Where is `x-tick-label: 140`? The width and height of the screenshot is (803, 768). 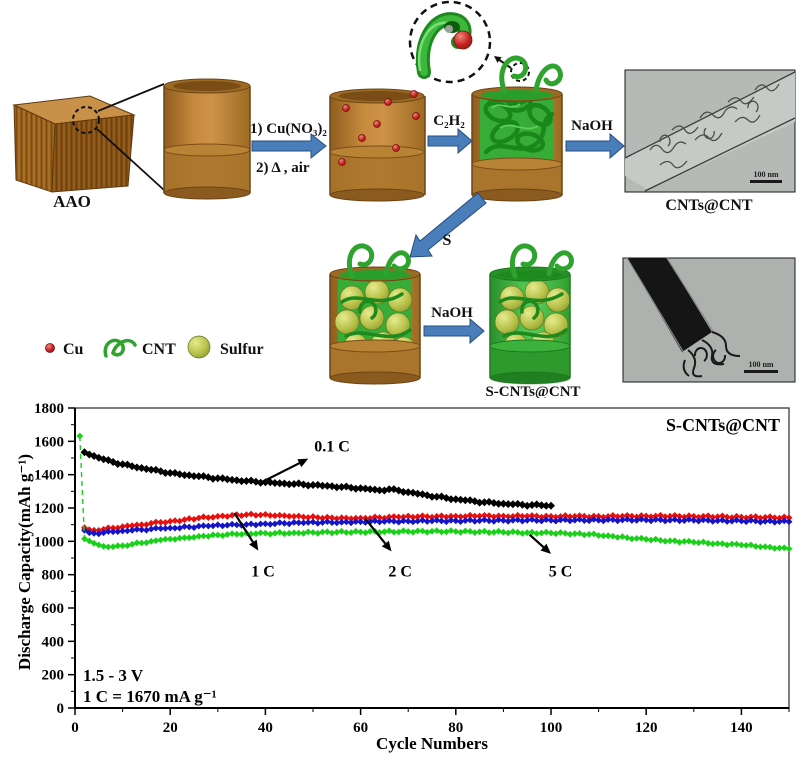
x-tick-label: 140 is located at coordinates (741, 728).